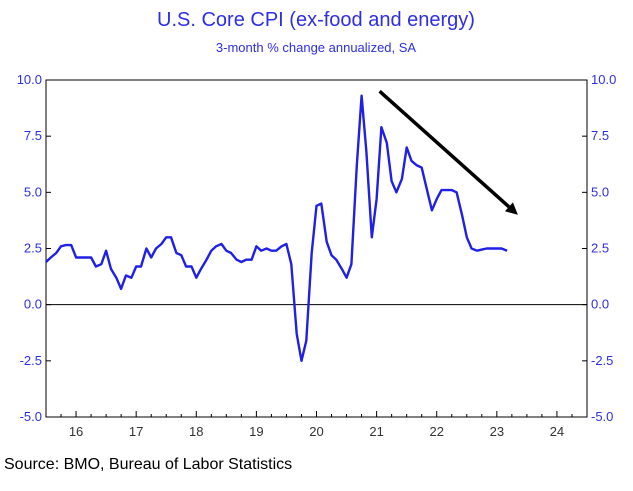 The width and height of the screenshot is (633, 491). Describe the element at coordinates (33, 135) in the screenshot. I see `y-tick-label-left: 7.5` at that location.